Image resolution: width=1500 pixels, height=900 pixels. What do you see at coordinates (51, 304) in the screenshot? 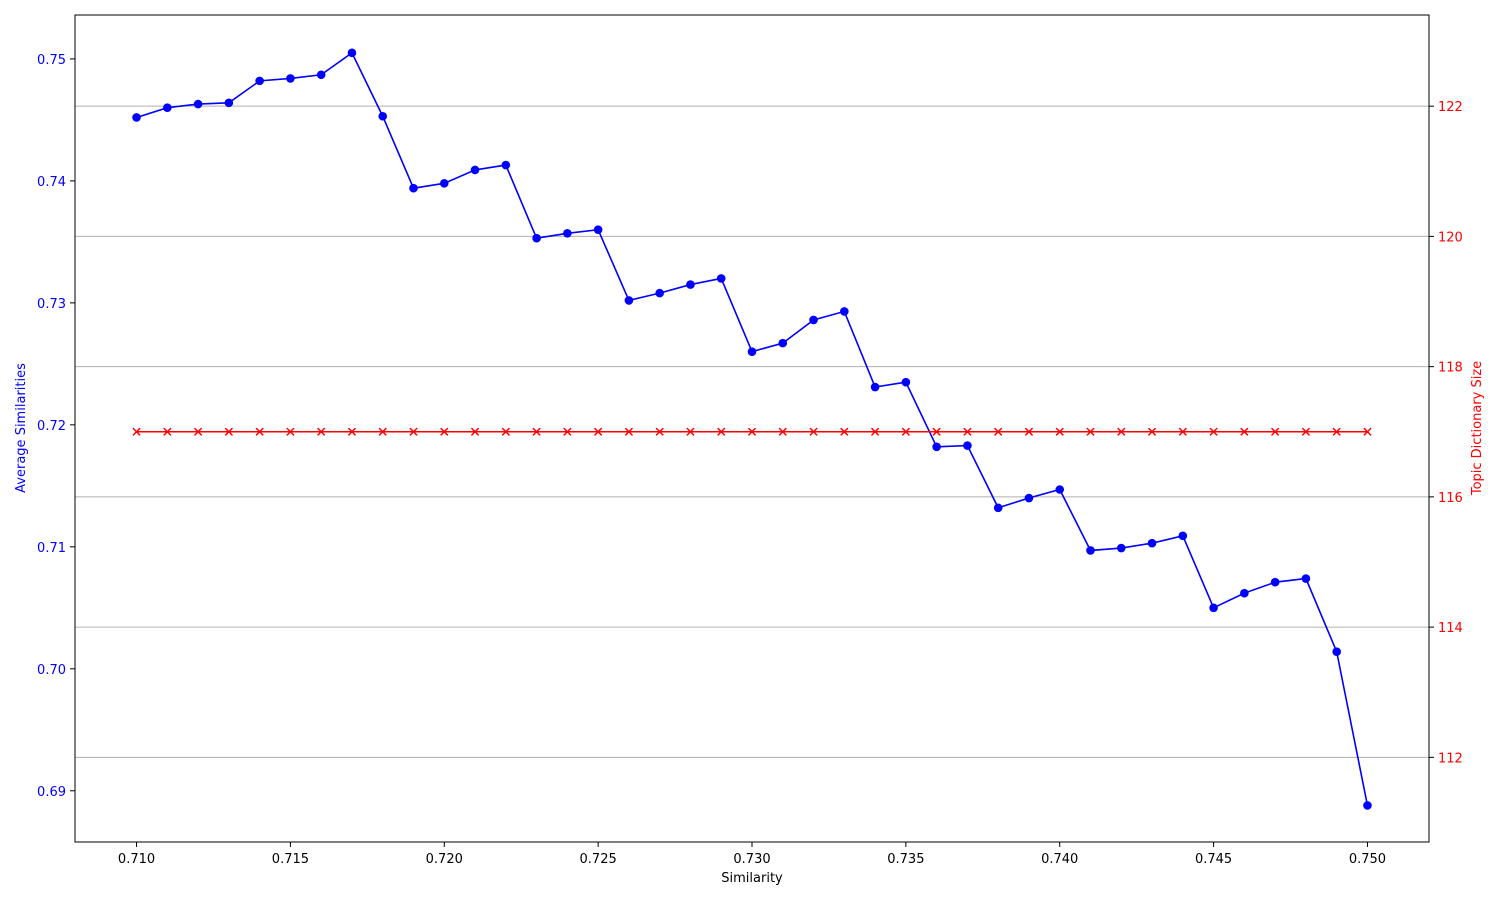
I see `y-left-tick-label: 0.73` at bounding box center [51, 304].